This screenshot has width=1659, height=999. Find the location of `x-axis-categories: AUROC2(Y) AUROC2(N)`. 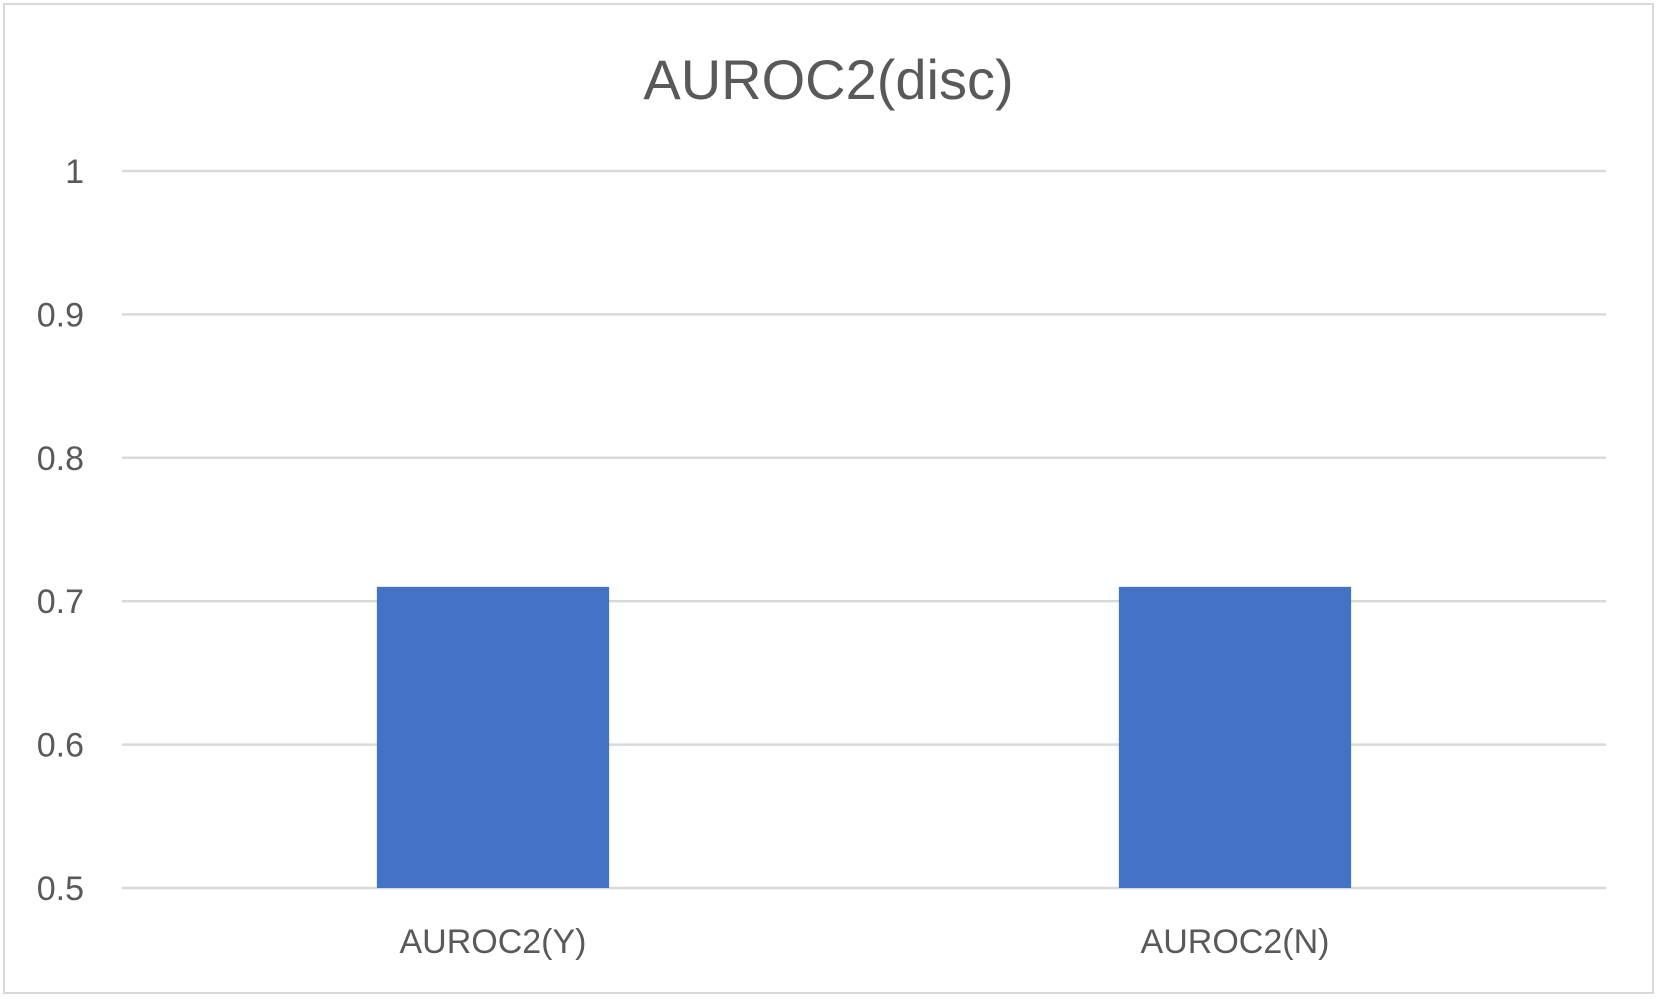

x-axis-categories: AUROC2(Y) AUROC2(N) is located at coordinates (864, 942).